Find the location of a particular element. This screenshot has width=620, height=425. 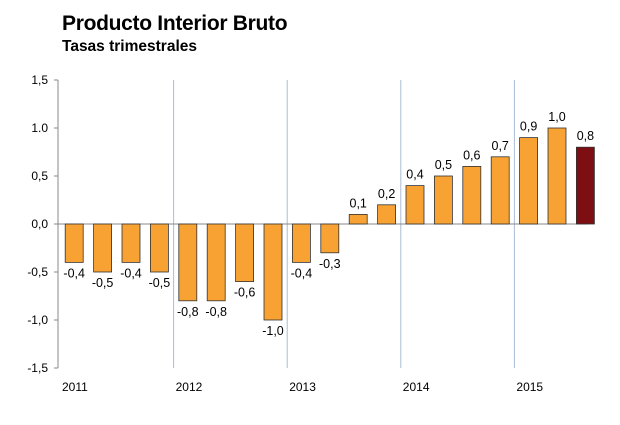

data-label: -0,6 is located at coordinates (245, 293).